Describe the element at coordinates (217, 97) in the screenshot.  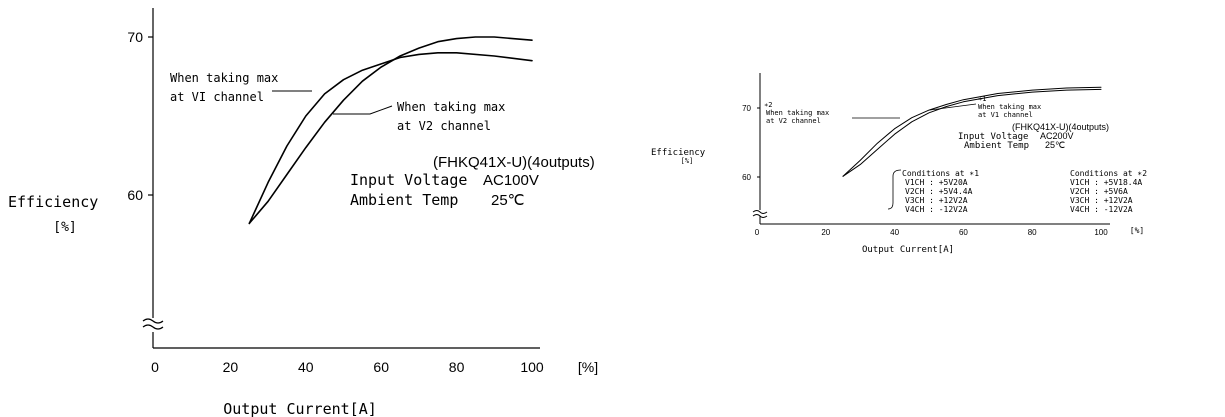
I see `series-label-v1-line2: at VI channel` at that location.